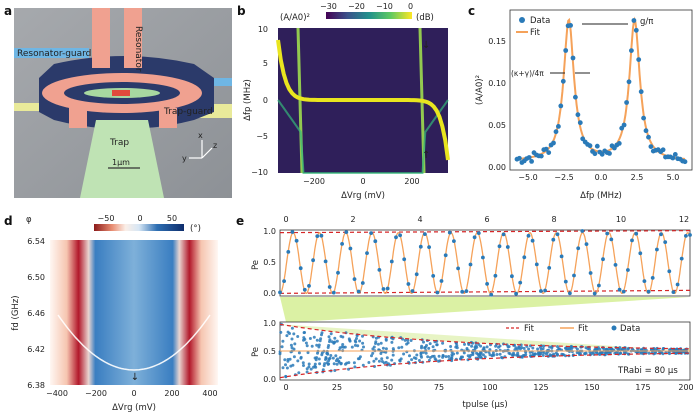 The width and height of the screenshot is (698, 417). What do you see at coordinates (484, 336) in the screenshot?
I see `decay-envelope-upper` at bounding box center [484, 336].